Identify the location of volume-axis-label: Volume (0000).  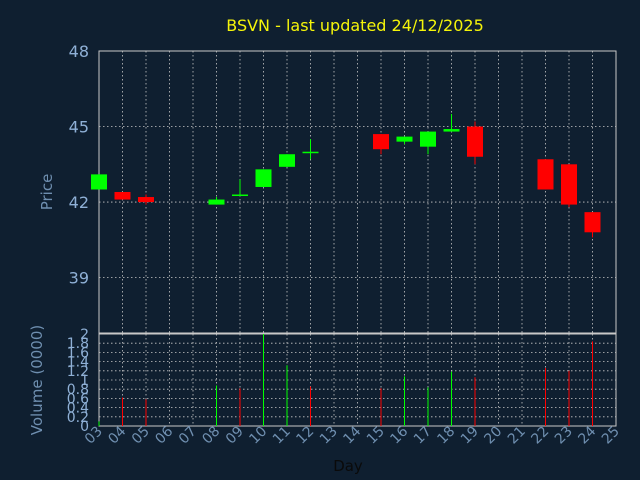
(37, 380).